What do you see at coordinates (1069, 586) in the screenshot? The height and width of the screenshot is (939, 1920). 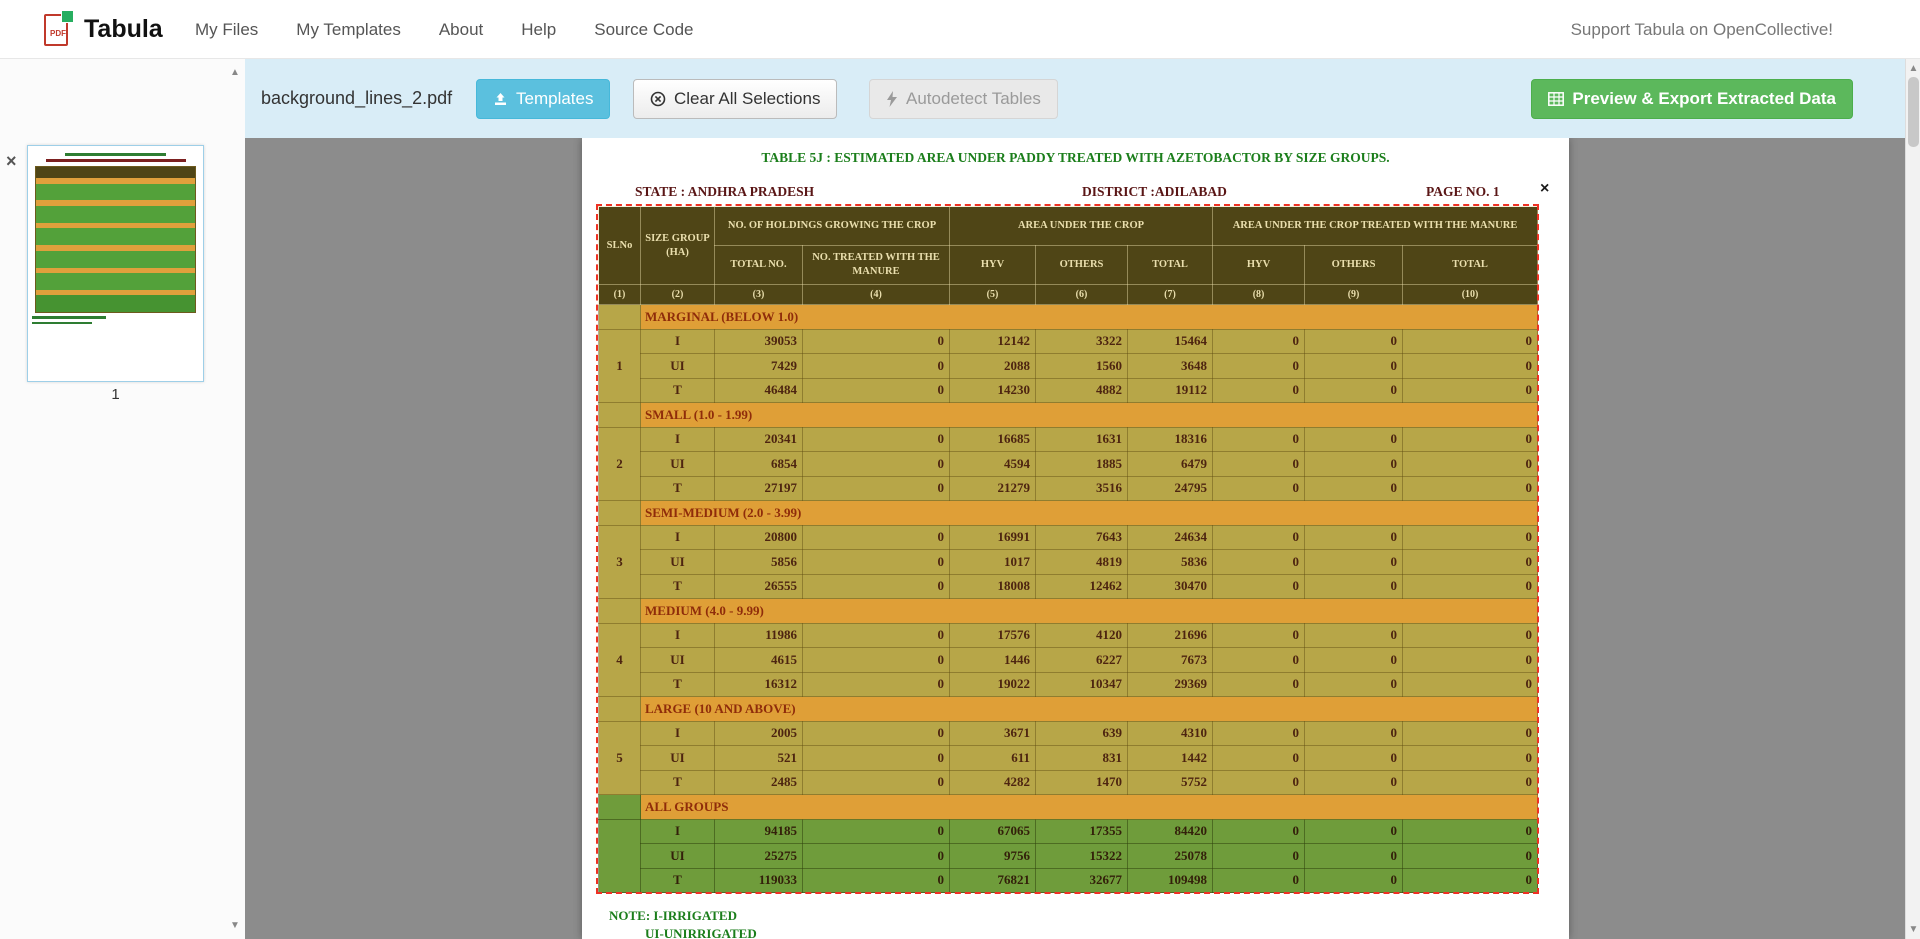 I see `table-row: T 26555 0 18008 12462 30470 0 0 0` at bounding box center [1069, 586].